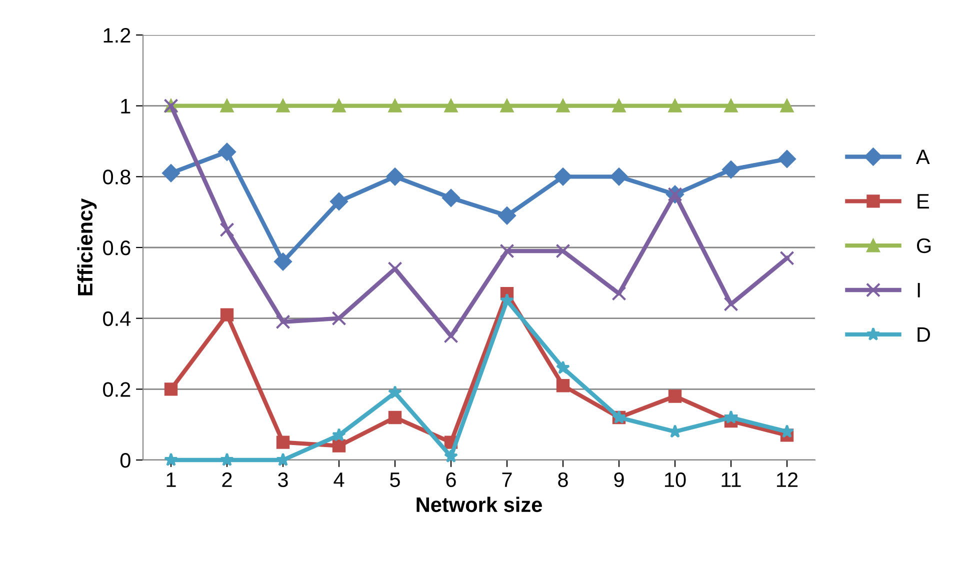  I want to click on x-axis-title: Network size, so click(479, 504).